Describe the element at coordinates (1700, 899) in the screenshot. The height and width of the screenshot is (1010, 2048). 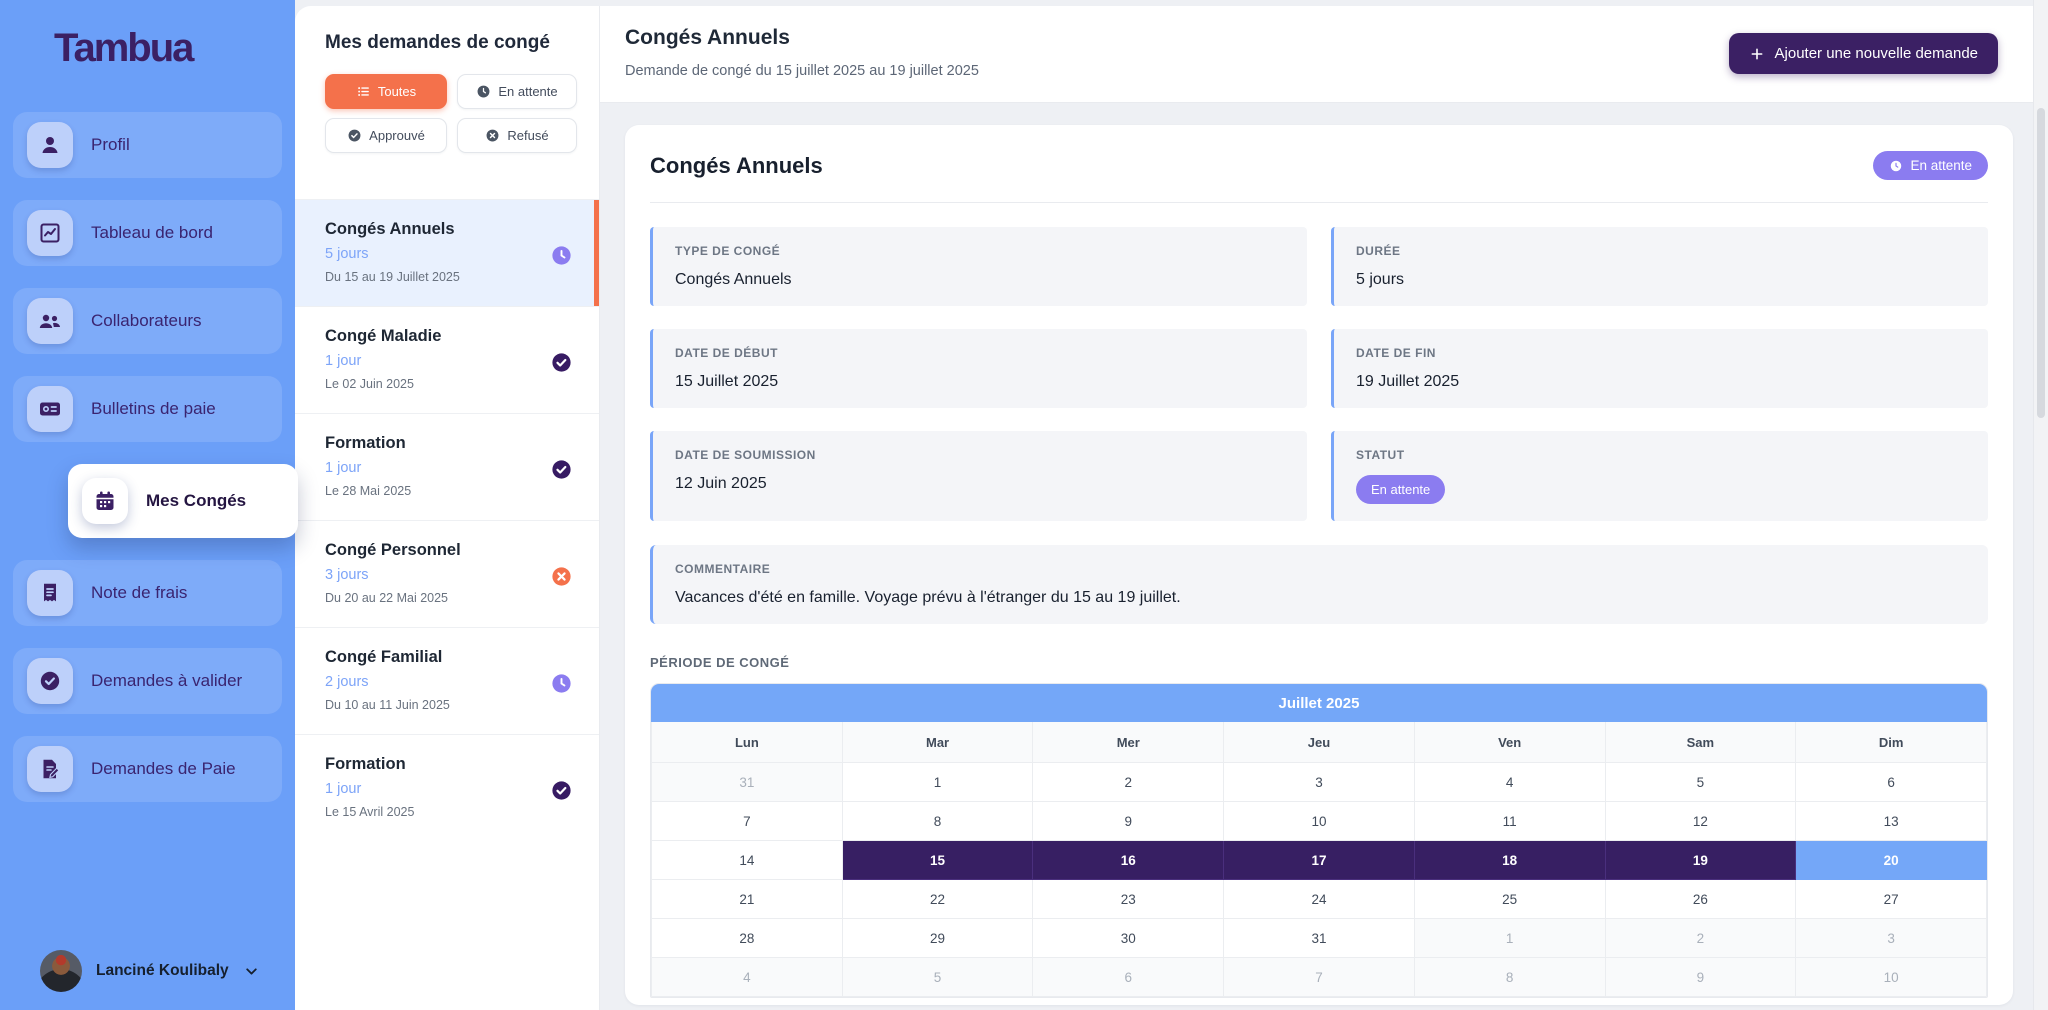
I see `calendar-day-cell: 26` at that location.